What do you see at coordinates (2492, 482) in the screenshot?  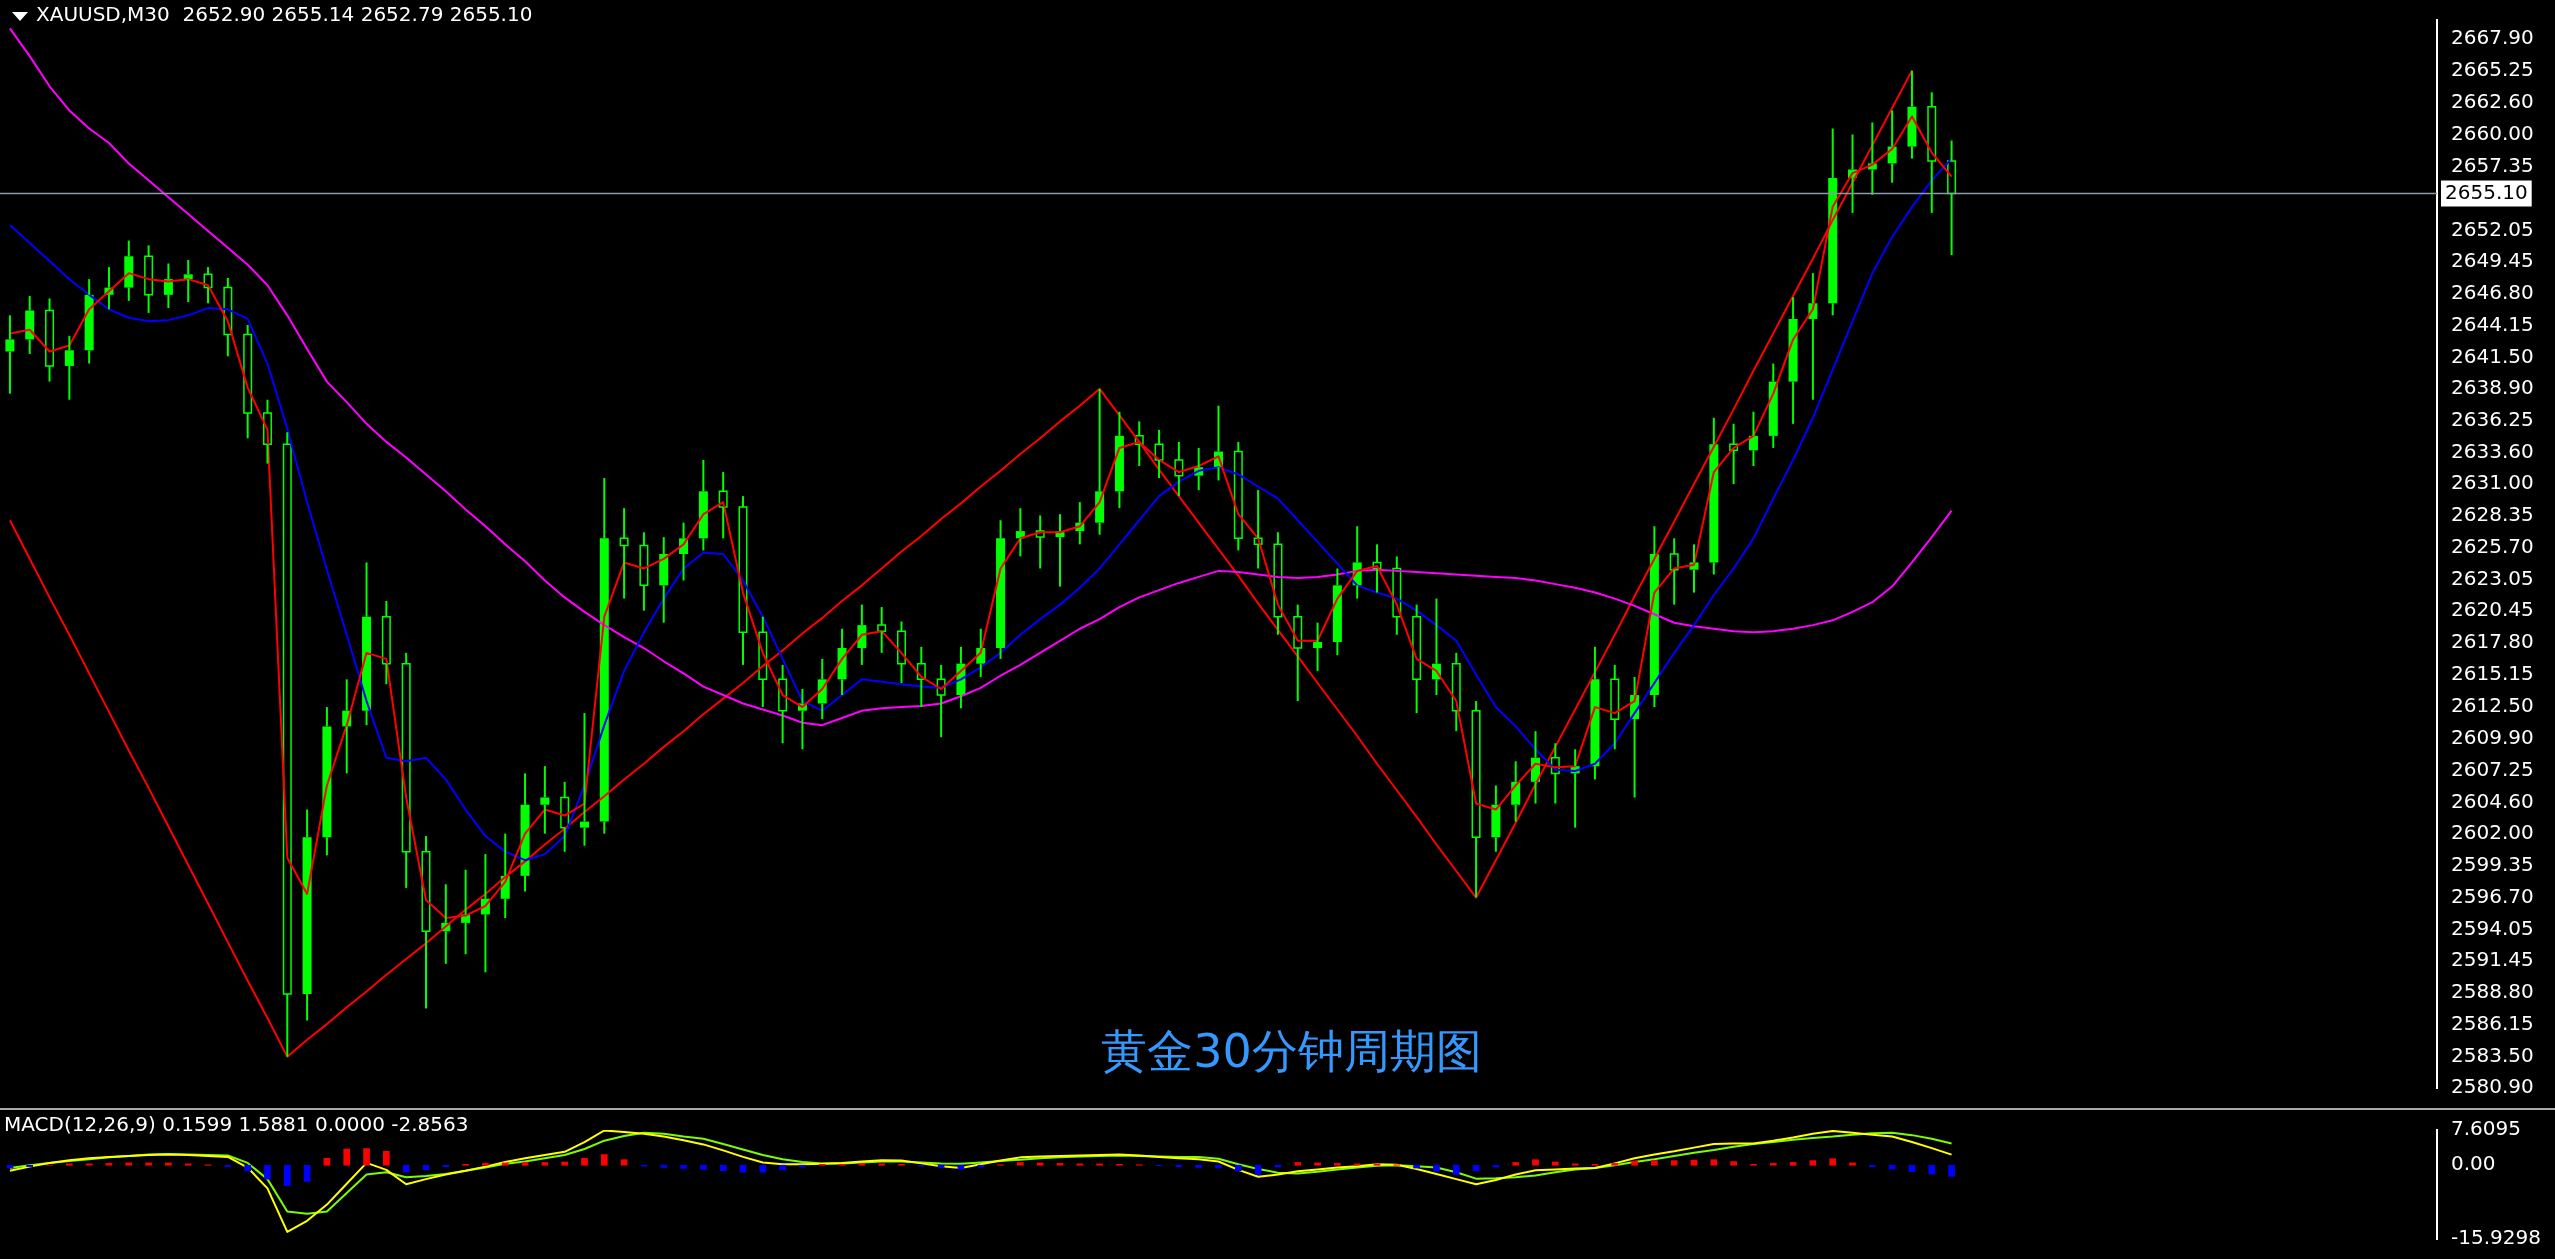 I see `y-tick-label: 2631.00` at bounding box center [2492, 482].